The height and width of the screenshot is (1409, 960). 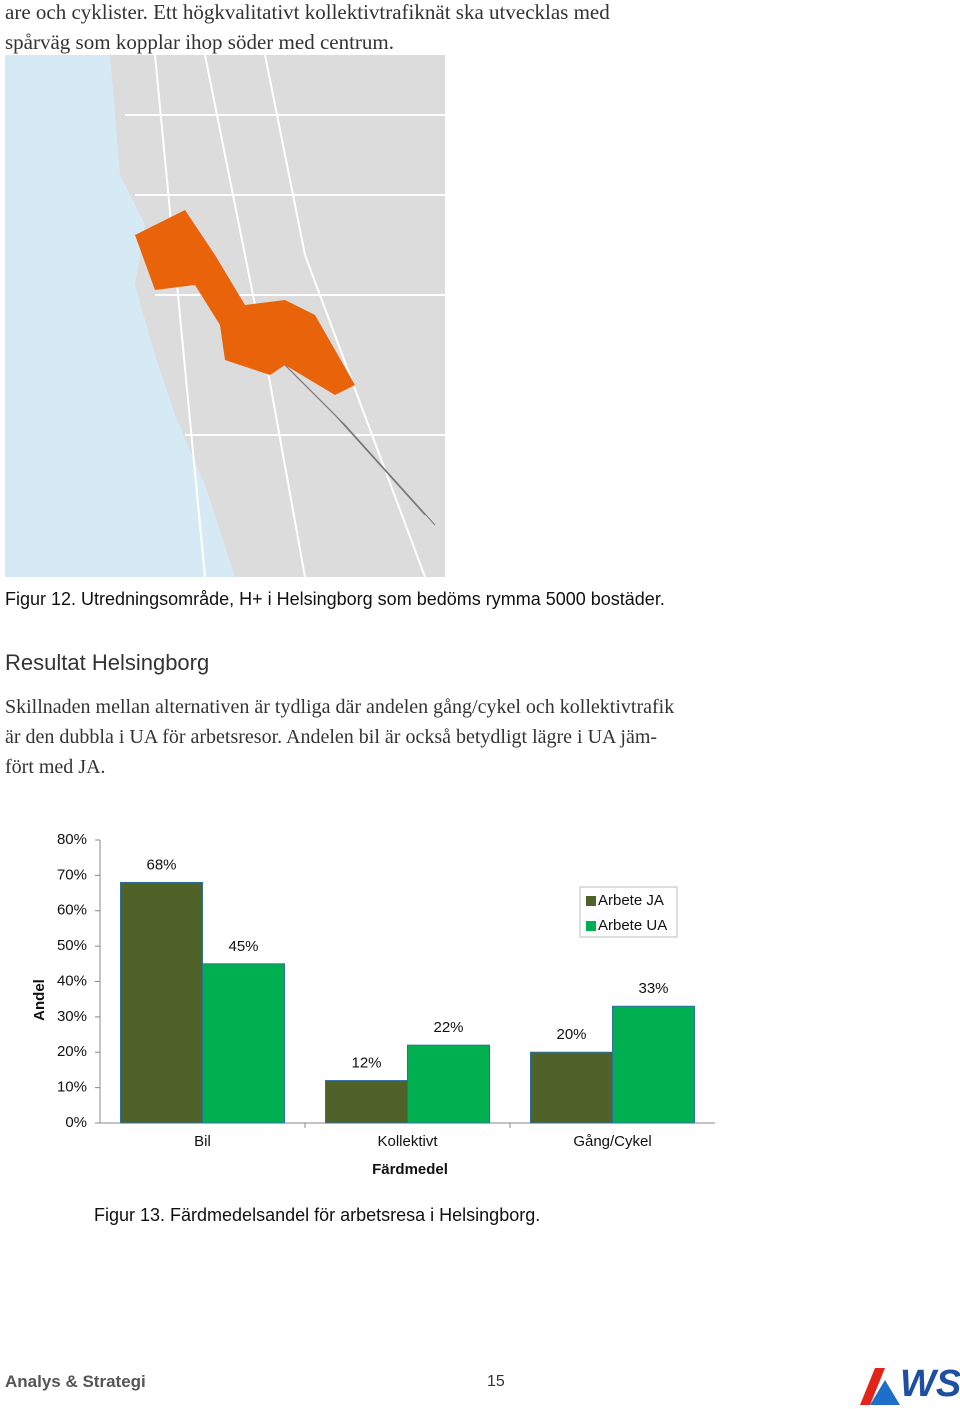 I want to click on footer-left: Analys & Strategi, so click(x=75, y=1381).